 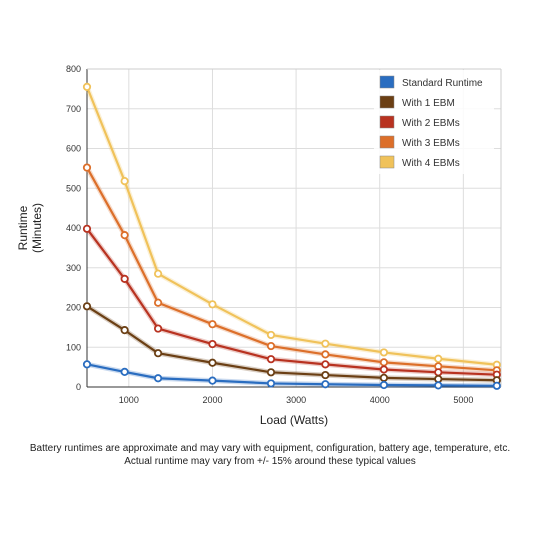 I want to click on y-tick-label: 100, so click(x=73, y=347).